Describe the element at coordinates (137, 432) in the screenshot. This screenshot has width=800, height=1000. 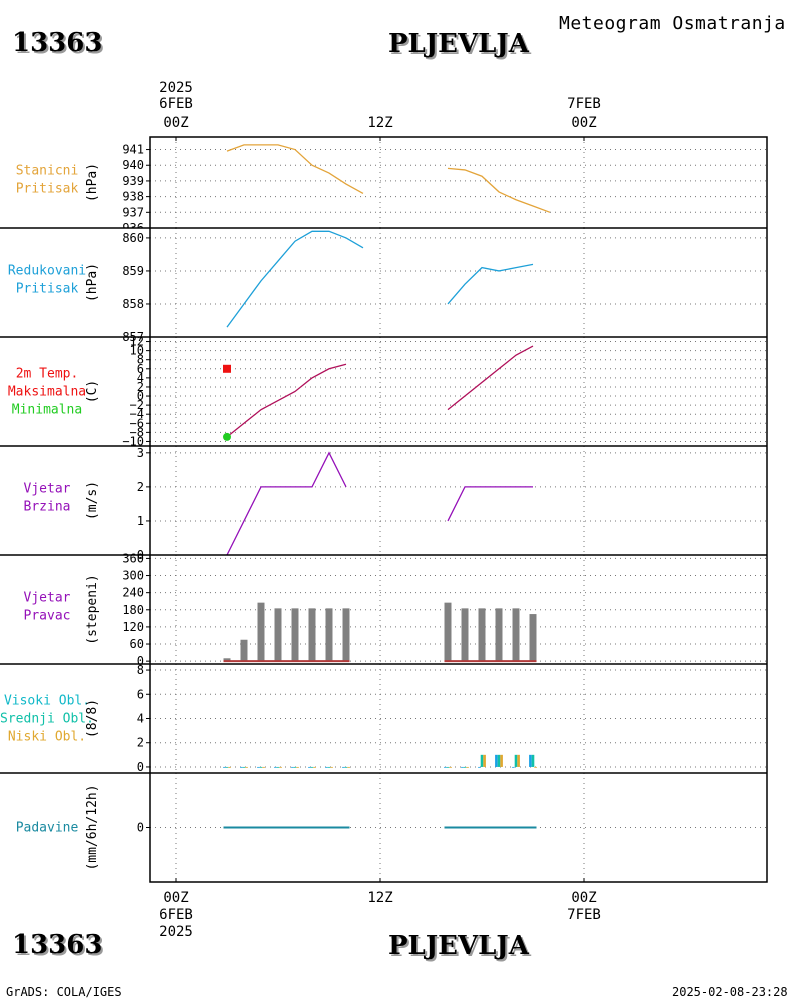
I see `y-tick-label: −8` at that location.